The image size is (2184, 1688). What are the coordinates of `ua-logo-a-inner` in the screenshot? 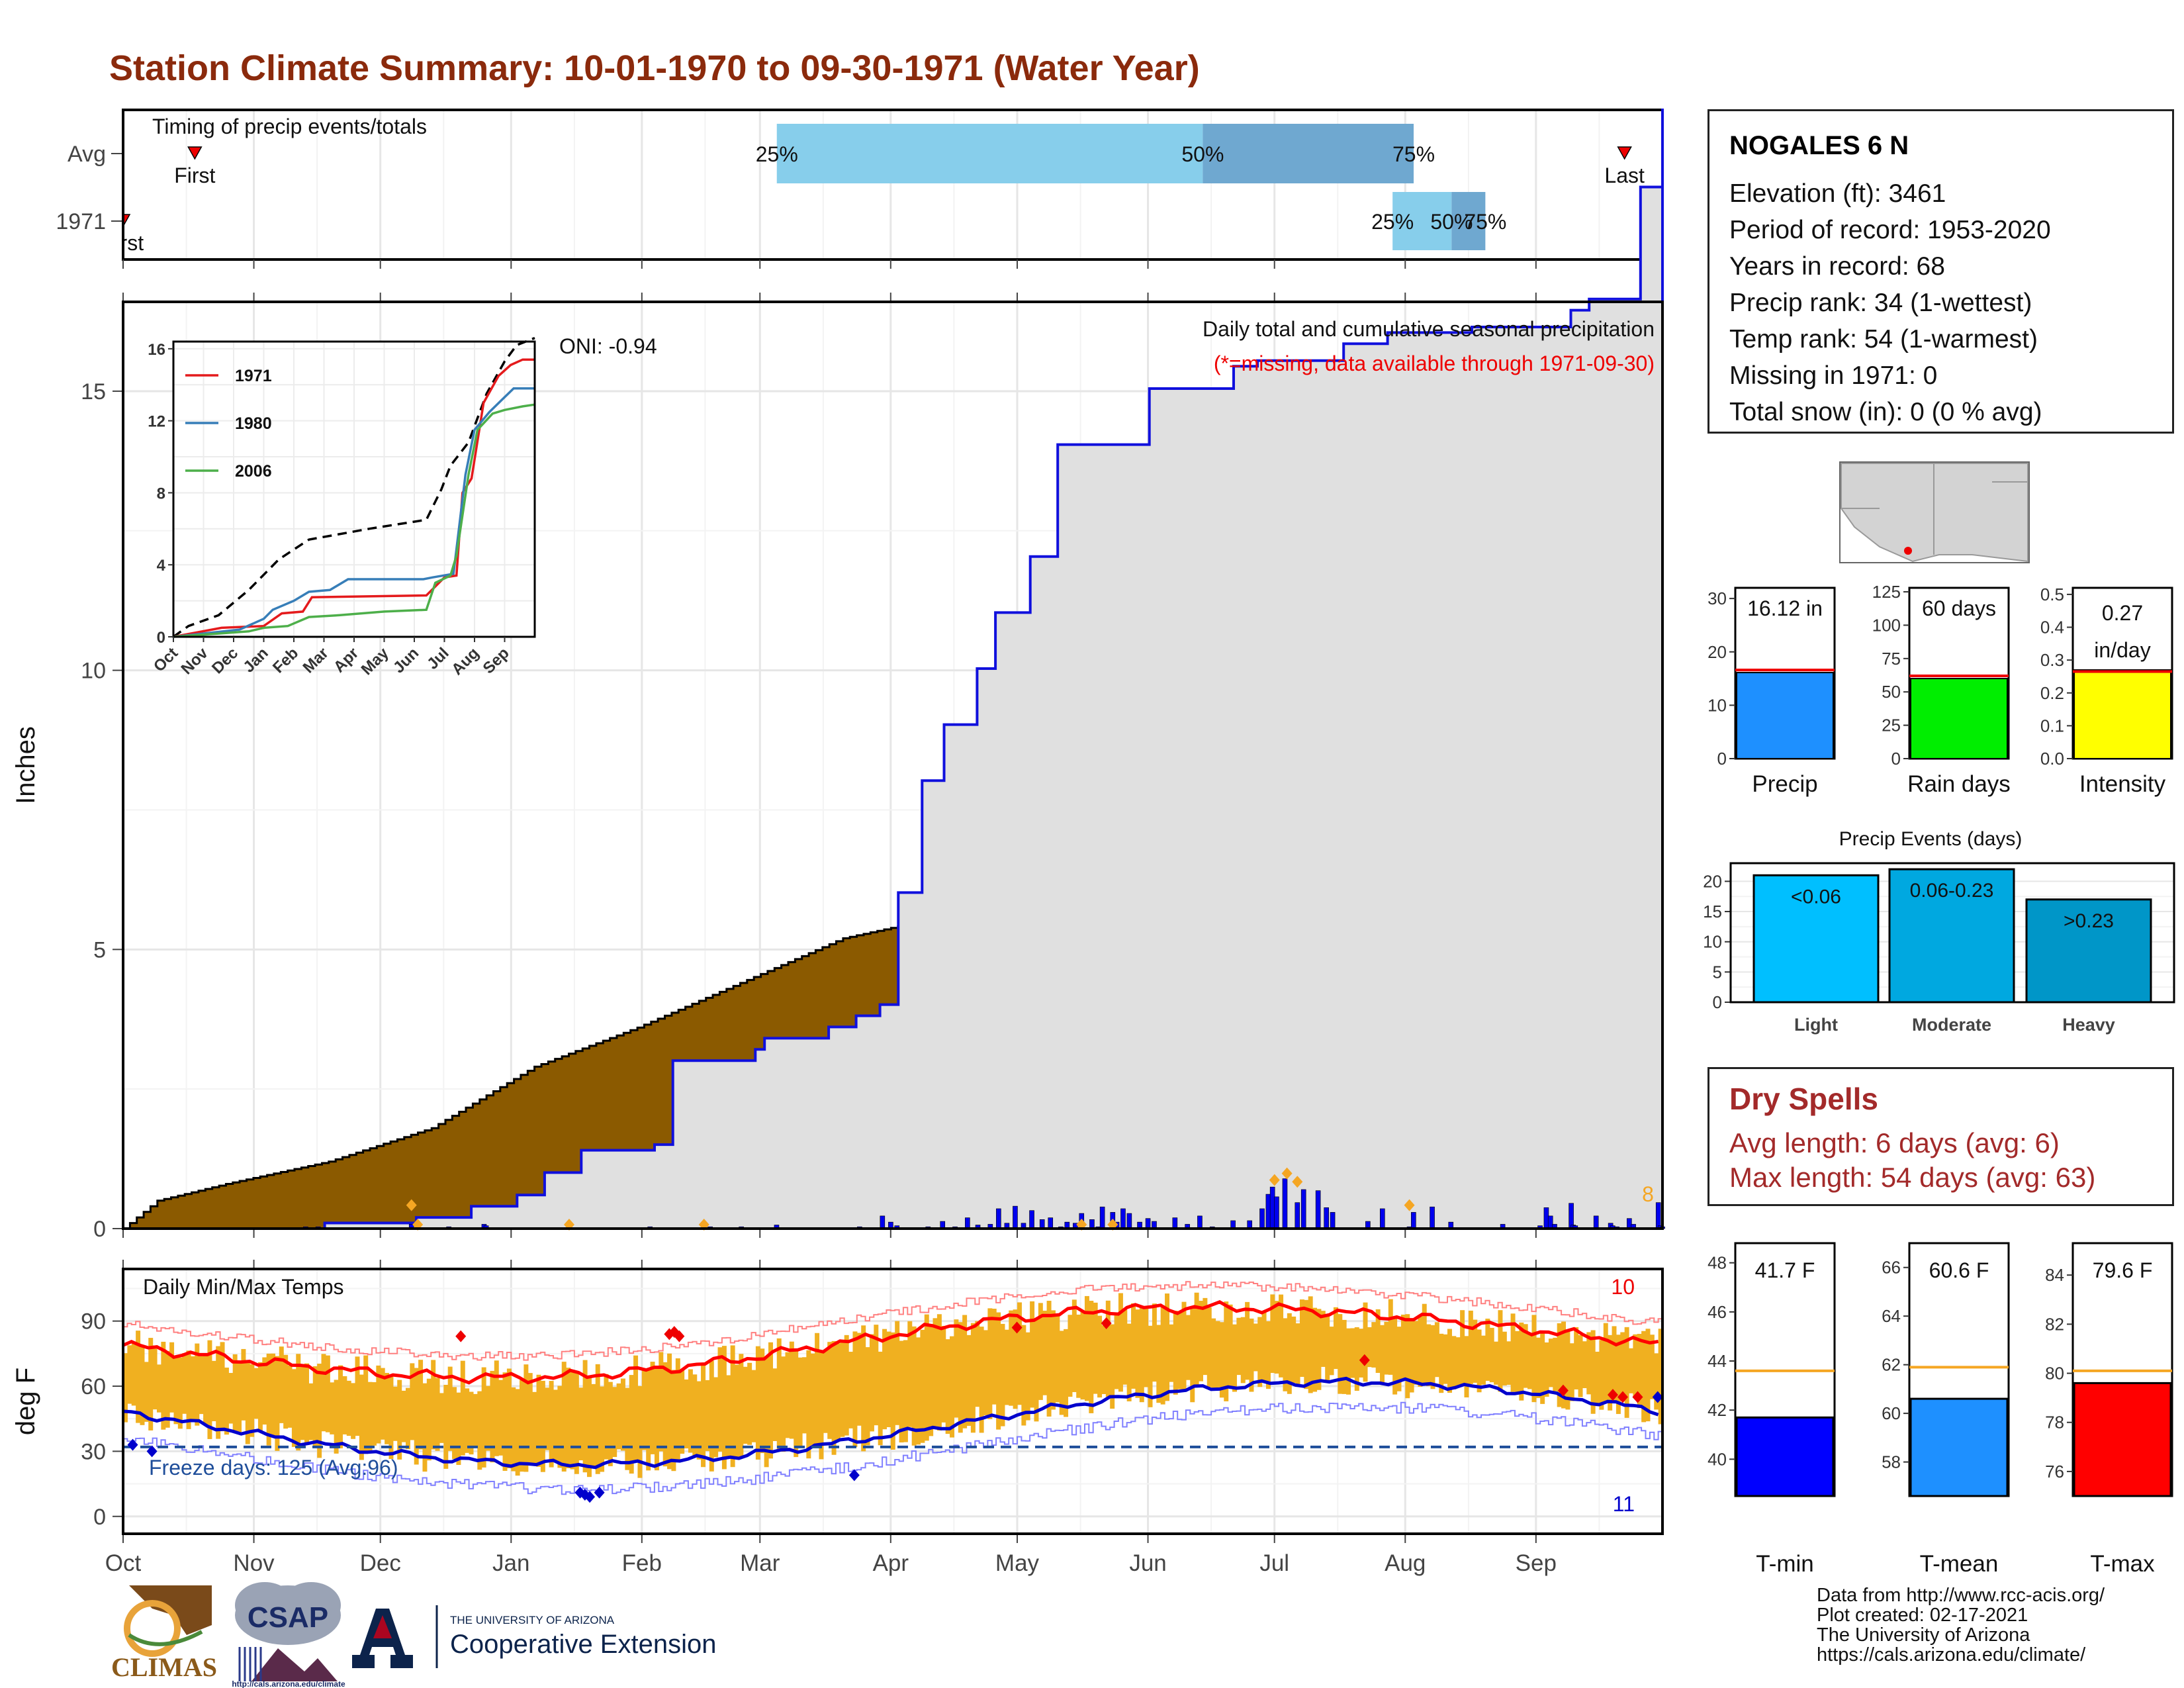 It's located at (382, 1626).